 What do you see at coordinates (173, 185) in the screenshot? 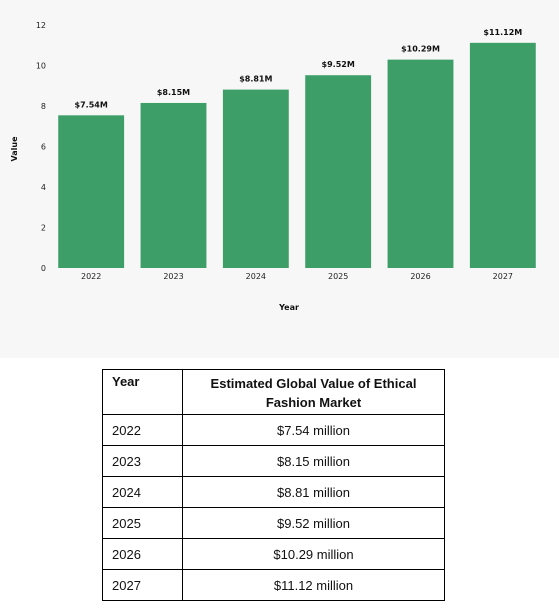
I see `bar-2023` at bounding box center [173, 185].